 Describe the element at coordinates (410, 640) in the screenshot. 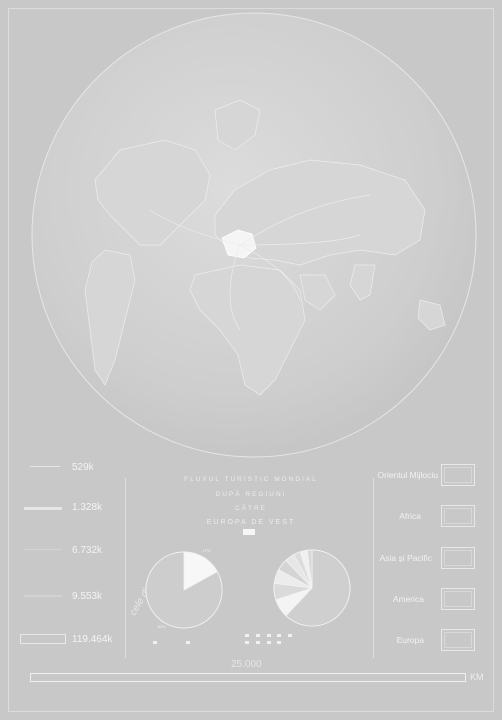

I see `region-label-europa: Europa` at that location.